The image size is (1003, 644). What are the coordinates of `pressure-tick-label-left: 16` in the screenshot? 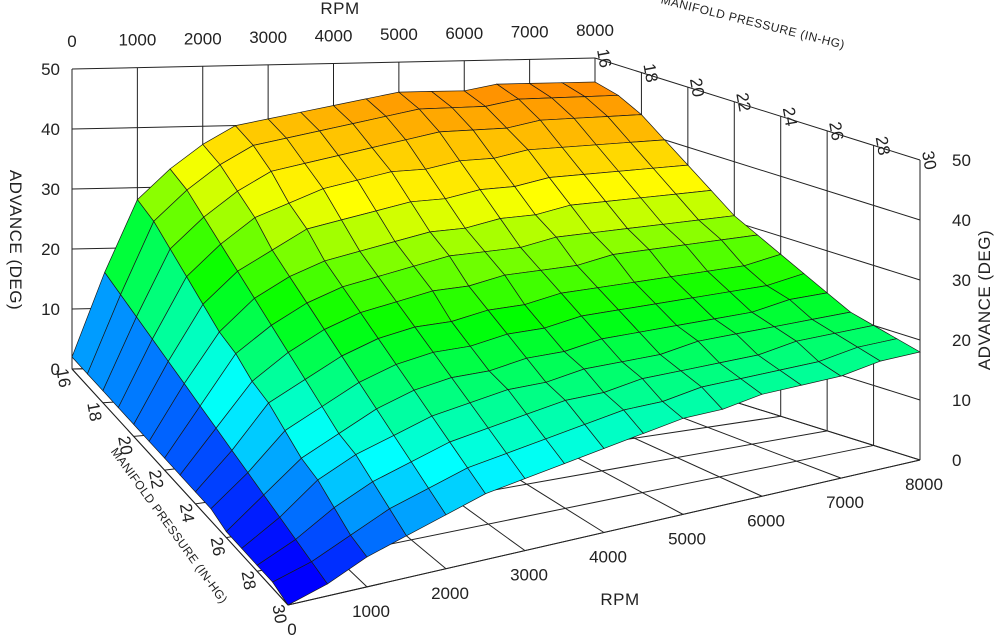 It's located at (63, 378).